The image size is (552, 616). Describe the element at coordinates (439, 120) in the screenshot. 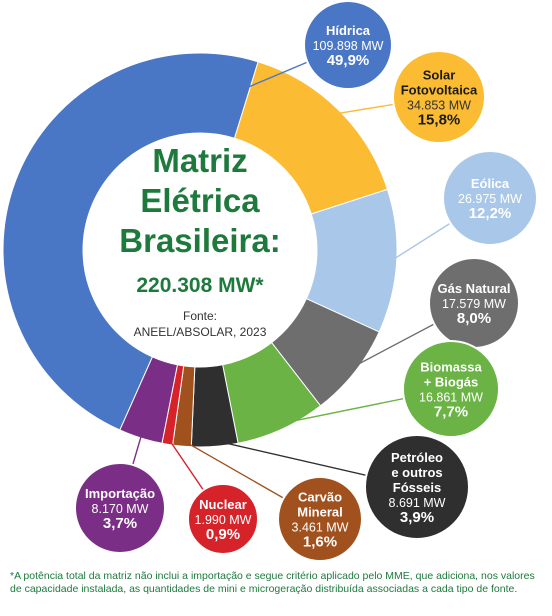

I see `label-percent: 15,8%` at that location.